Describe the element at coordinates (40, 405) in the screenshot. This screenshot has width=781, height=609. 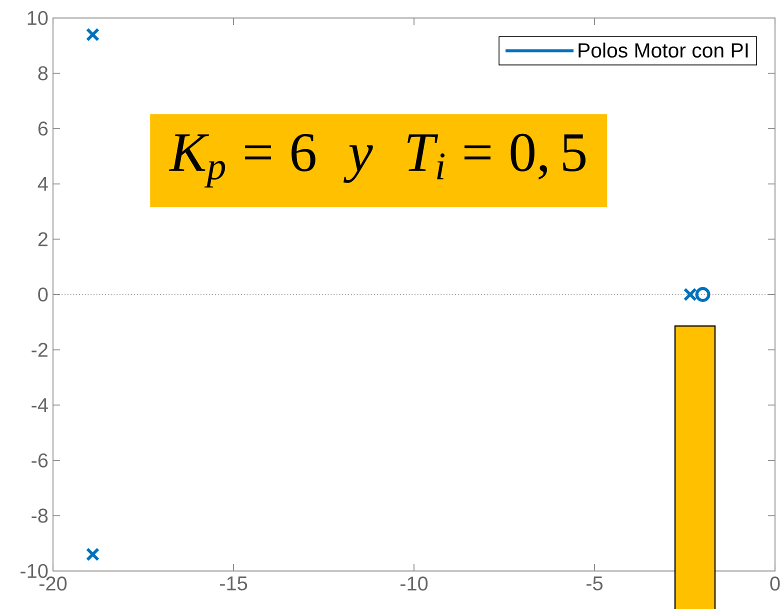
I see `y-tick-label: -4` at that location.